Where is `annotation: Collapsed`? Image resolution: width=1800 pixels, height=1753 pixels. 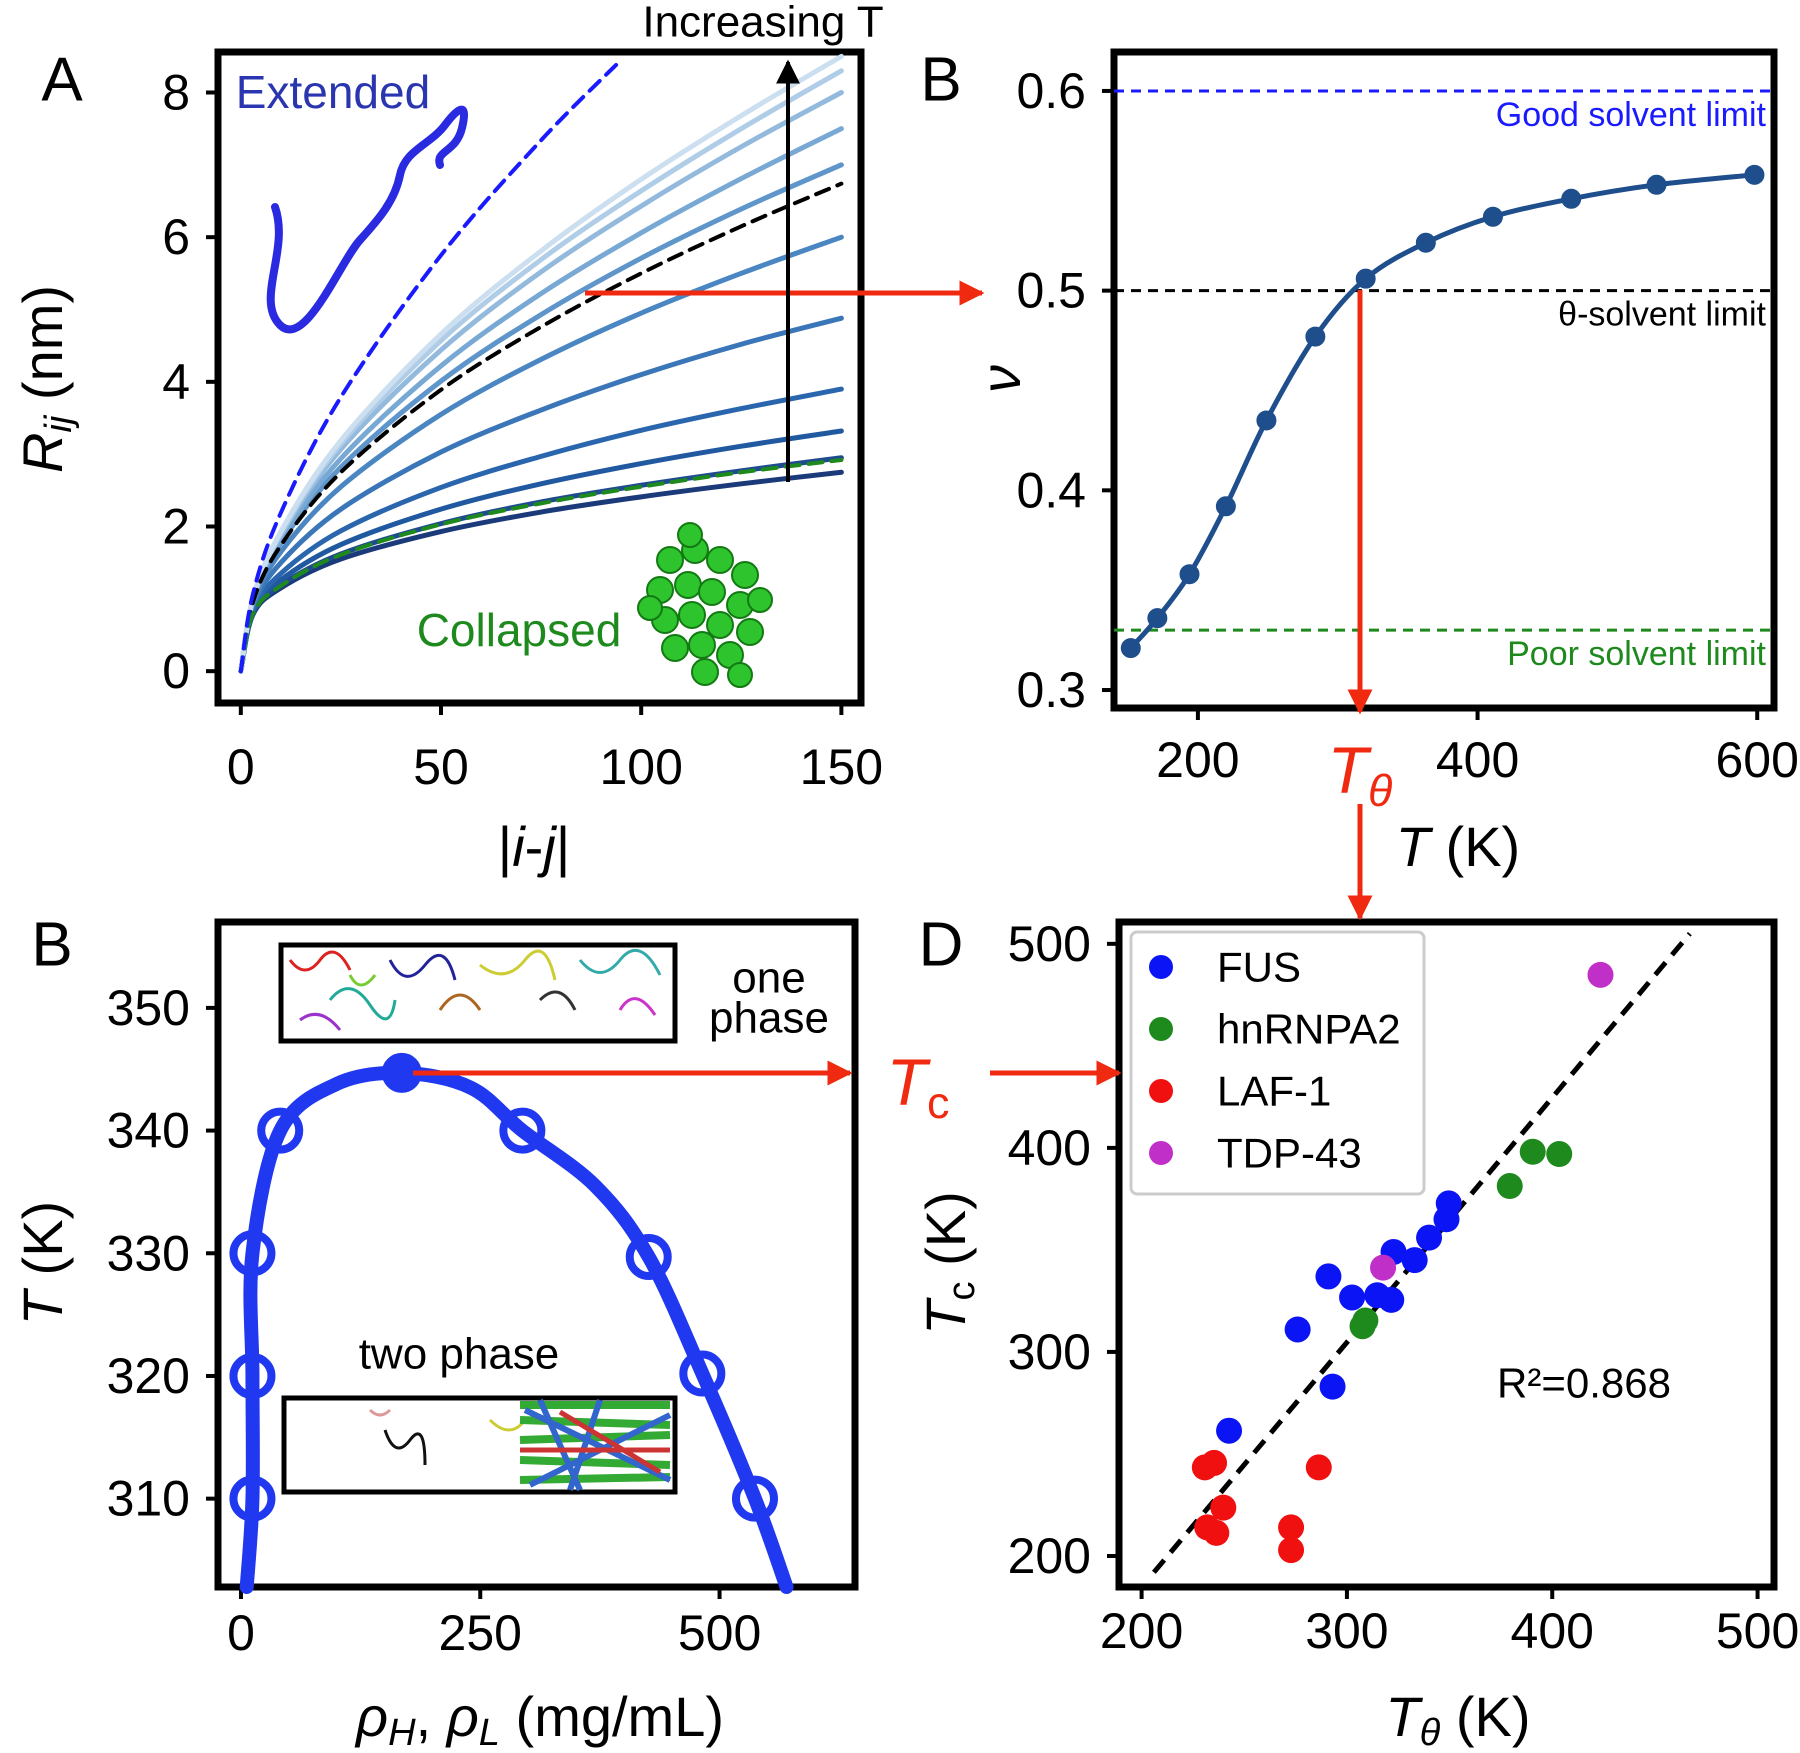
annotation: Collapsed is located at coordinates (519, 630).